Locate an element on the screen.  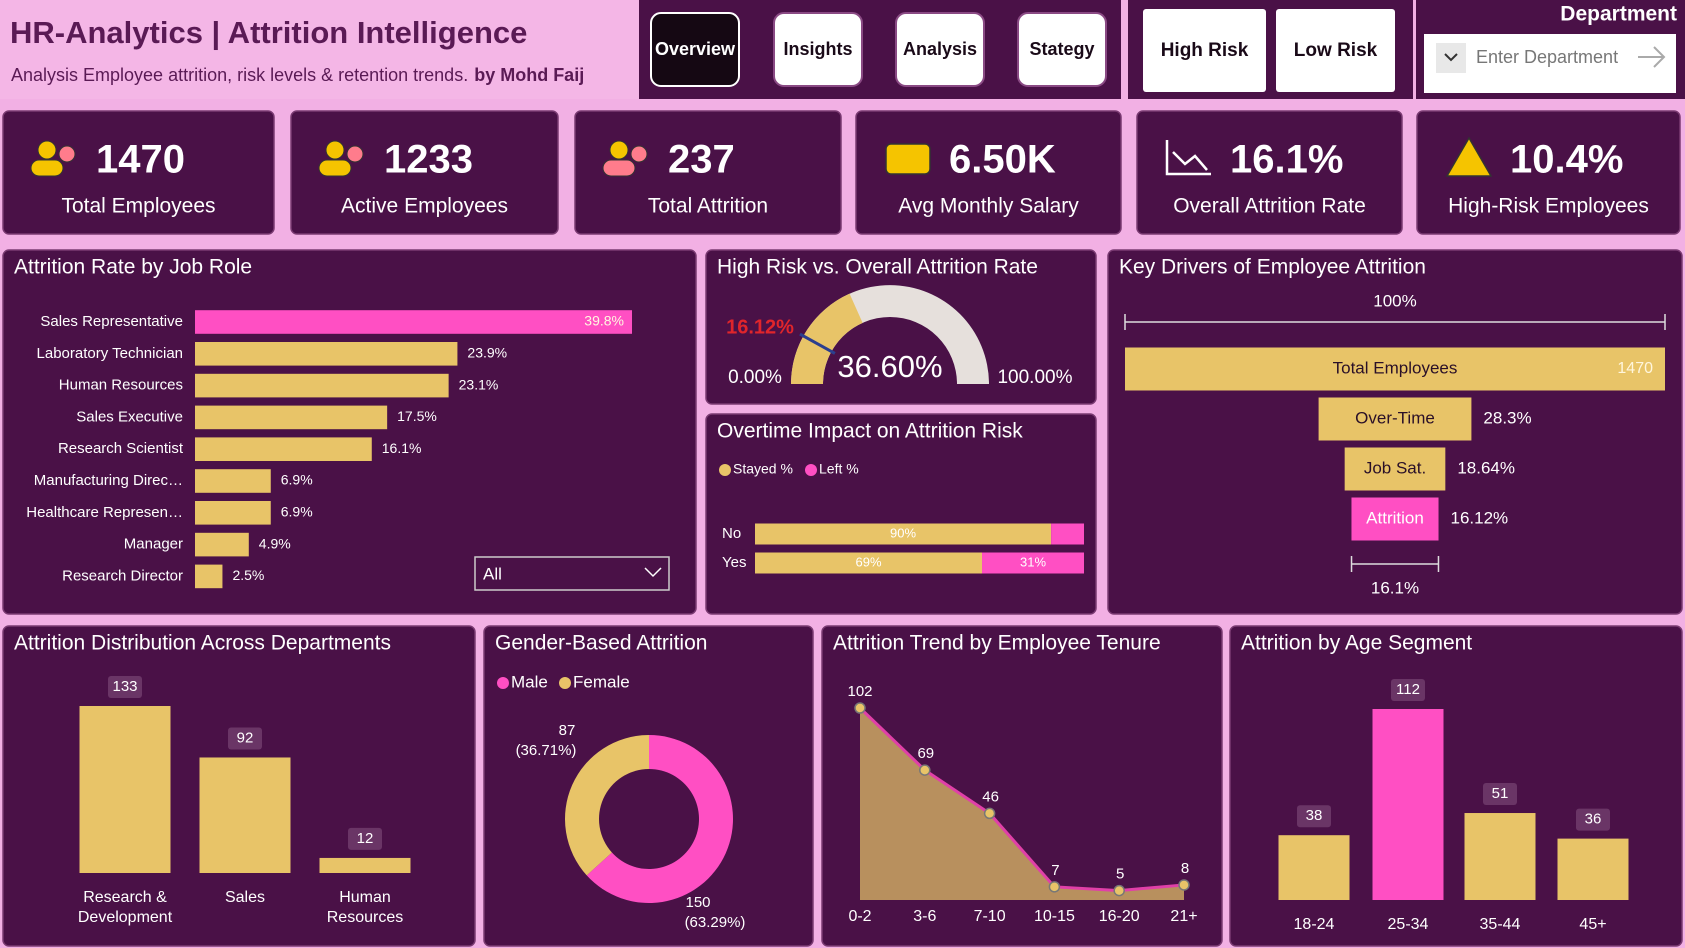
data-label: 7 is located at coordinates (1055, 870).